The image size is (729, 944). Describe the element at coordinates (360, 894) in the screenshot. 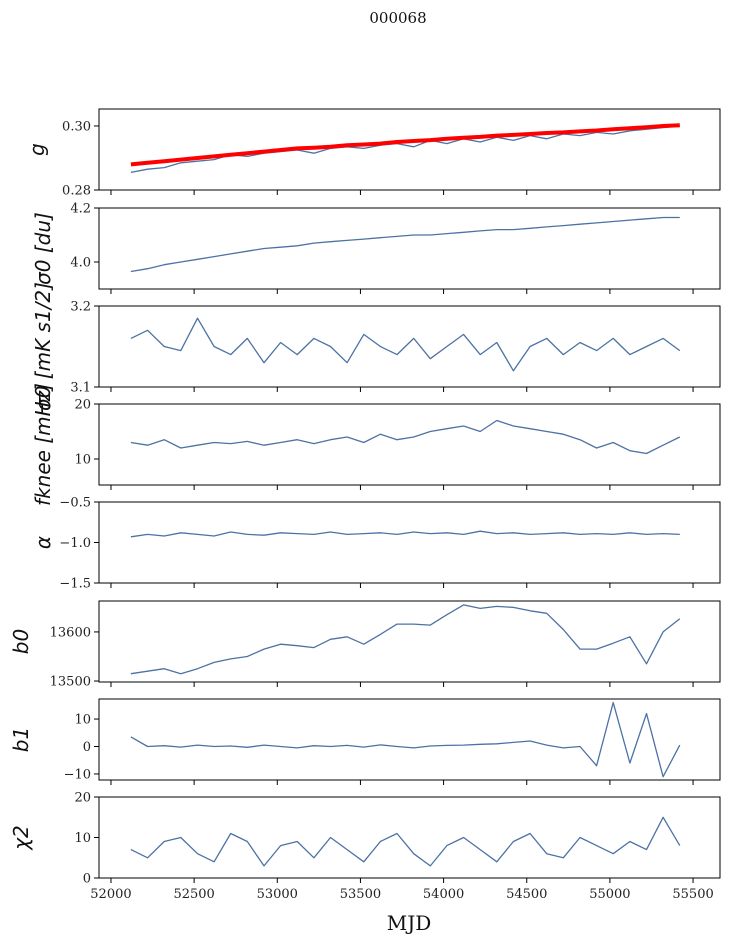

I see `x-tick-label: 53500` at that location.